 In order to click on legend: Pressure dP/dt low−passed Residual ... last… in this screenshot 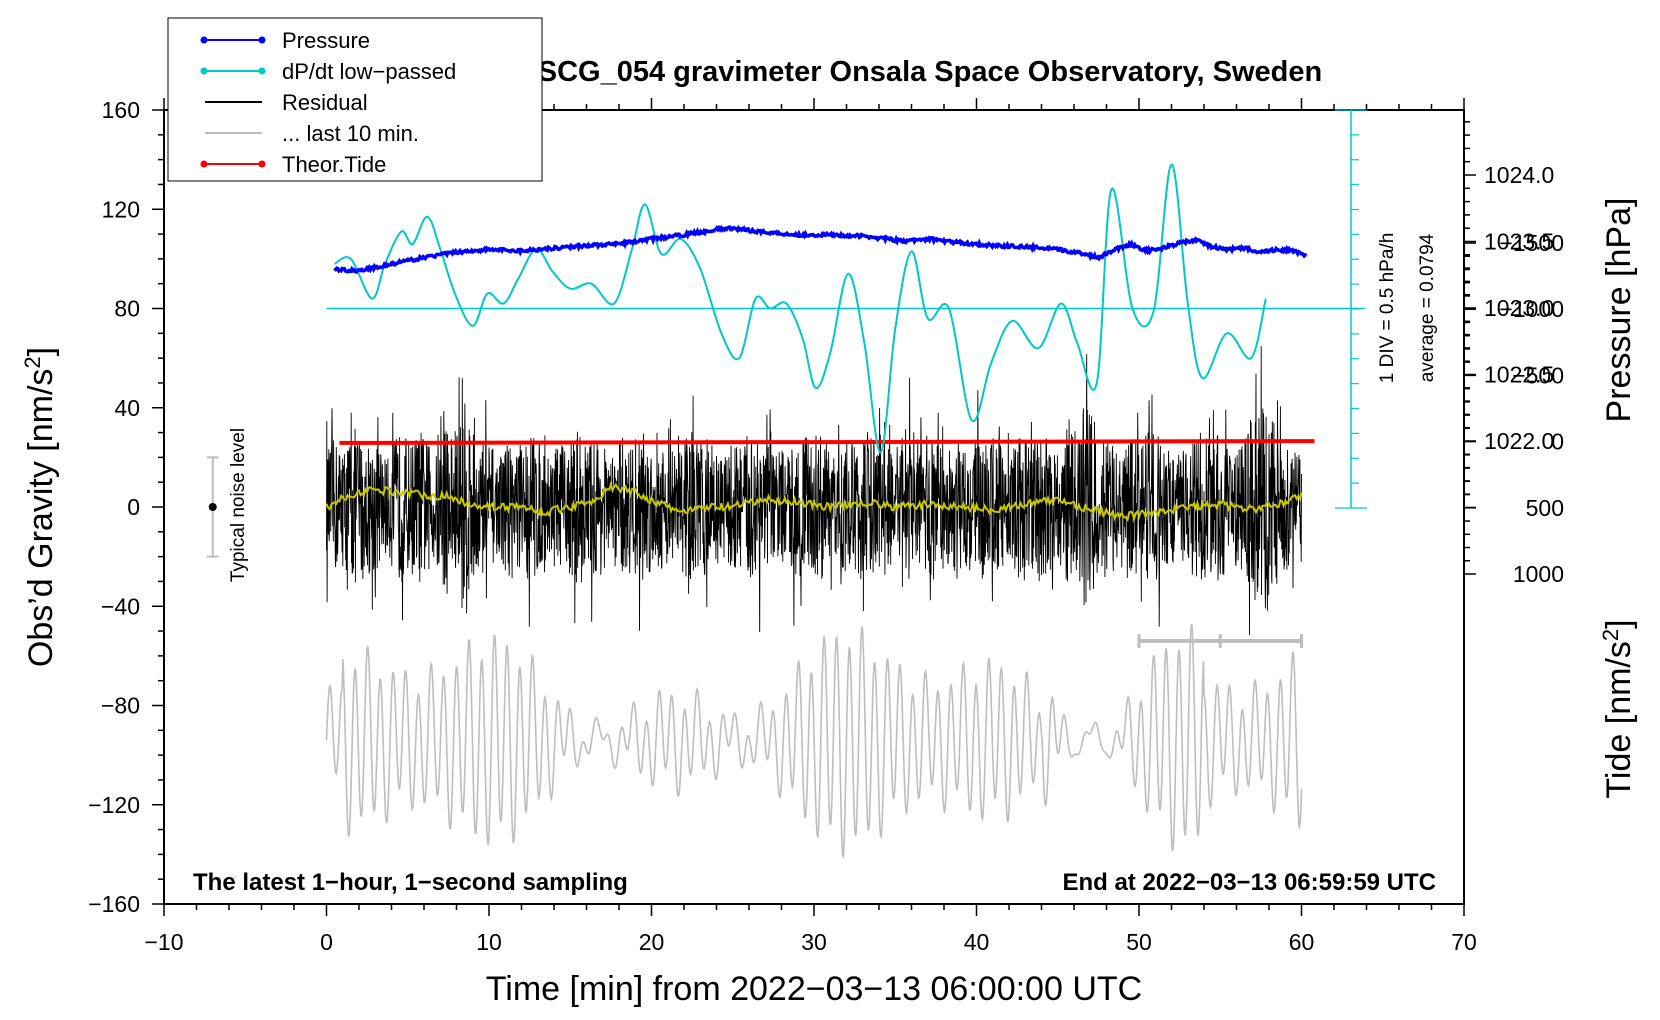, I will do `click(355, 99)`.